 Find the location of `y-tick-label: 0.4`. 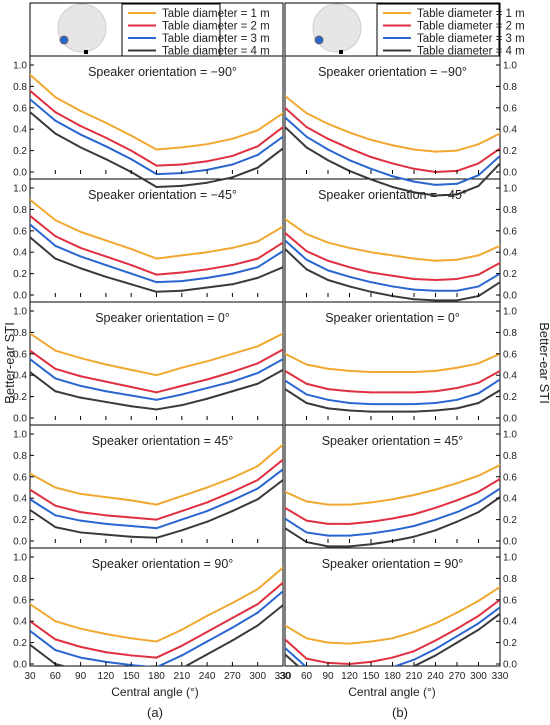

y-tick-label: 0.4 is located at coordinates (20, 499).